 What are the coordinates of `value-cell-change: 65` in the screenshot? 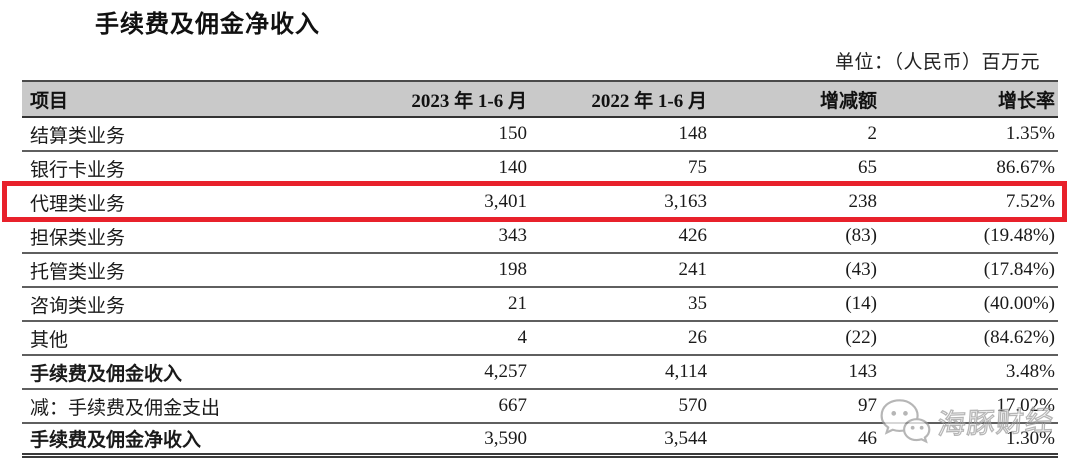 It's located at (867, 167).